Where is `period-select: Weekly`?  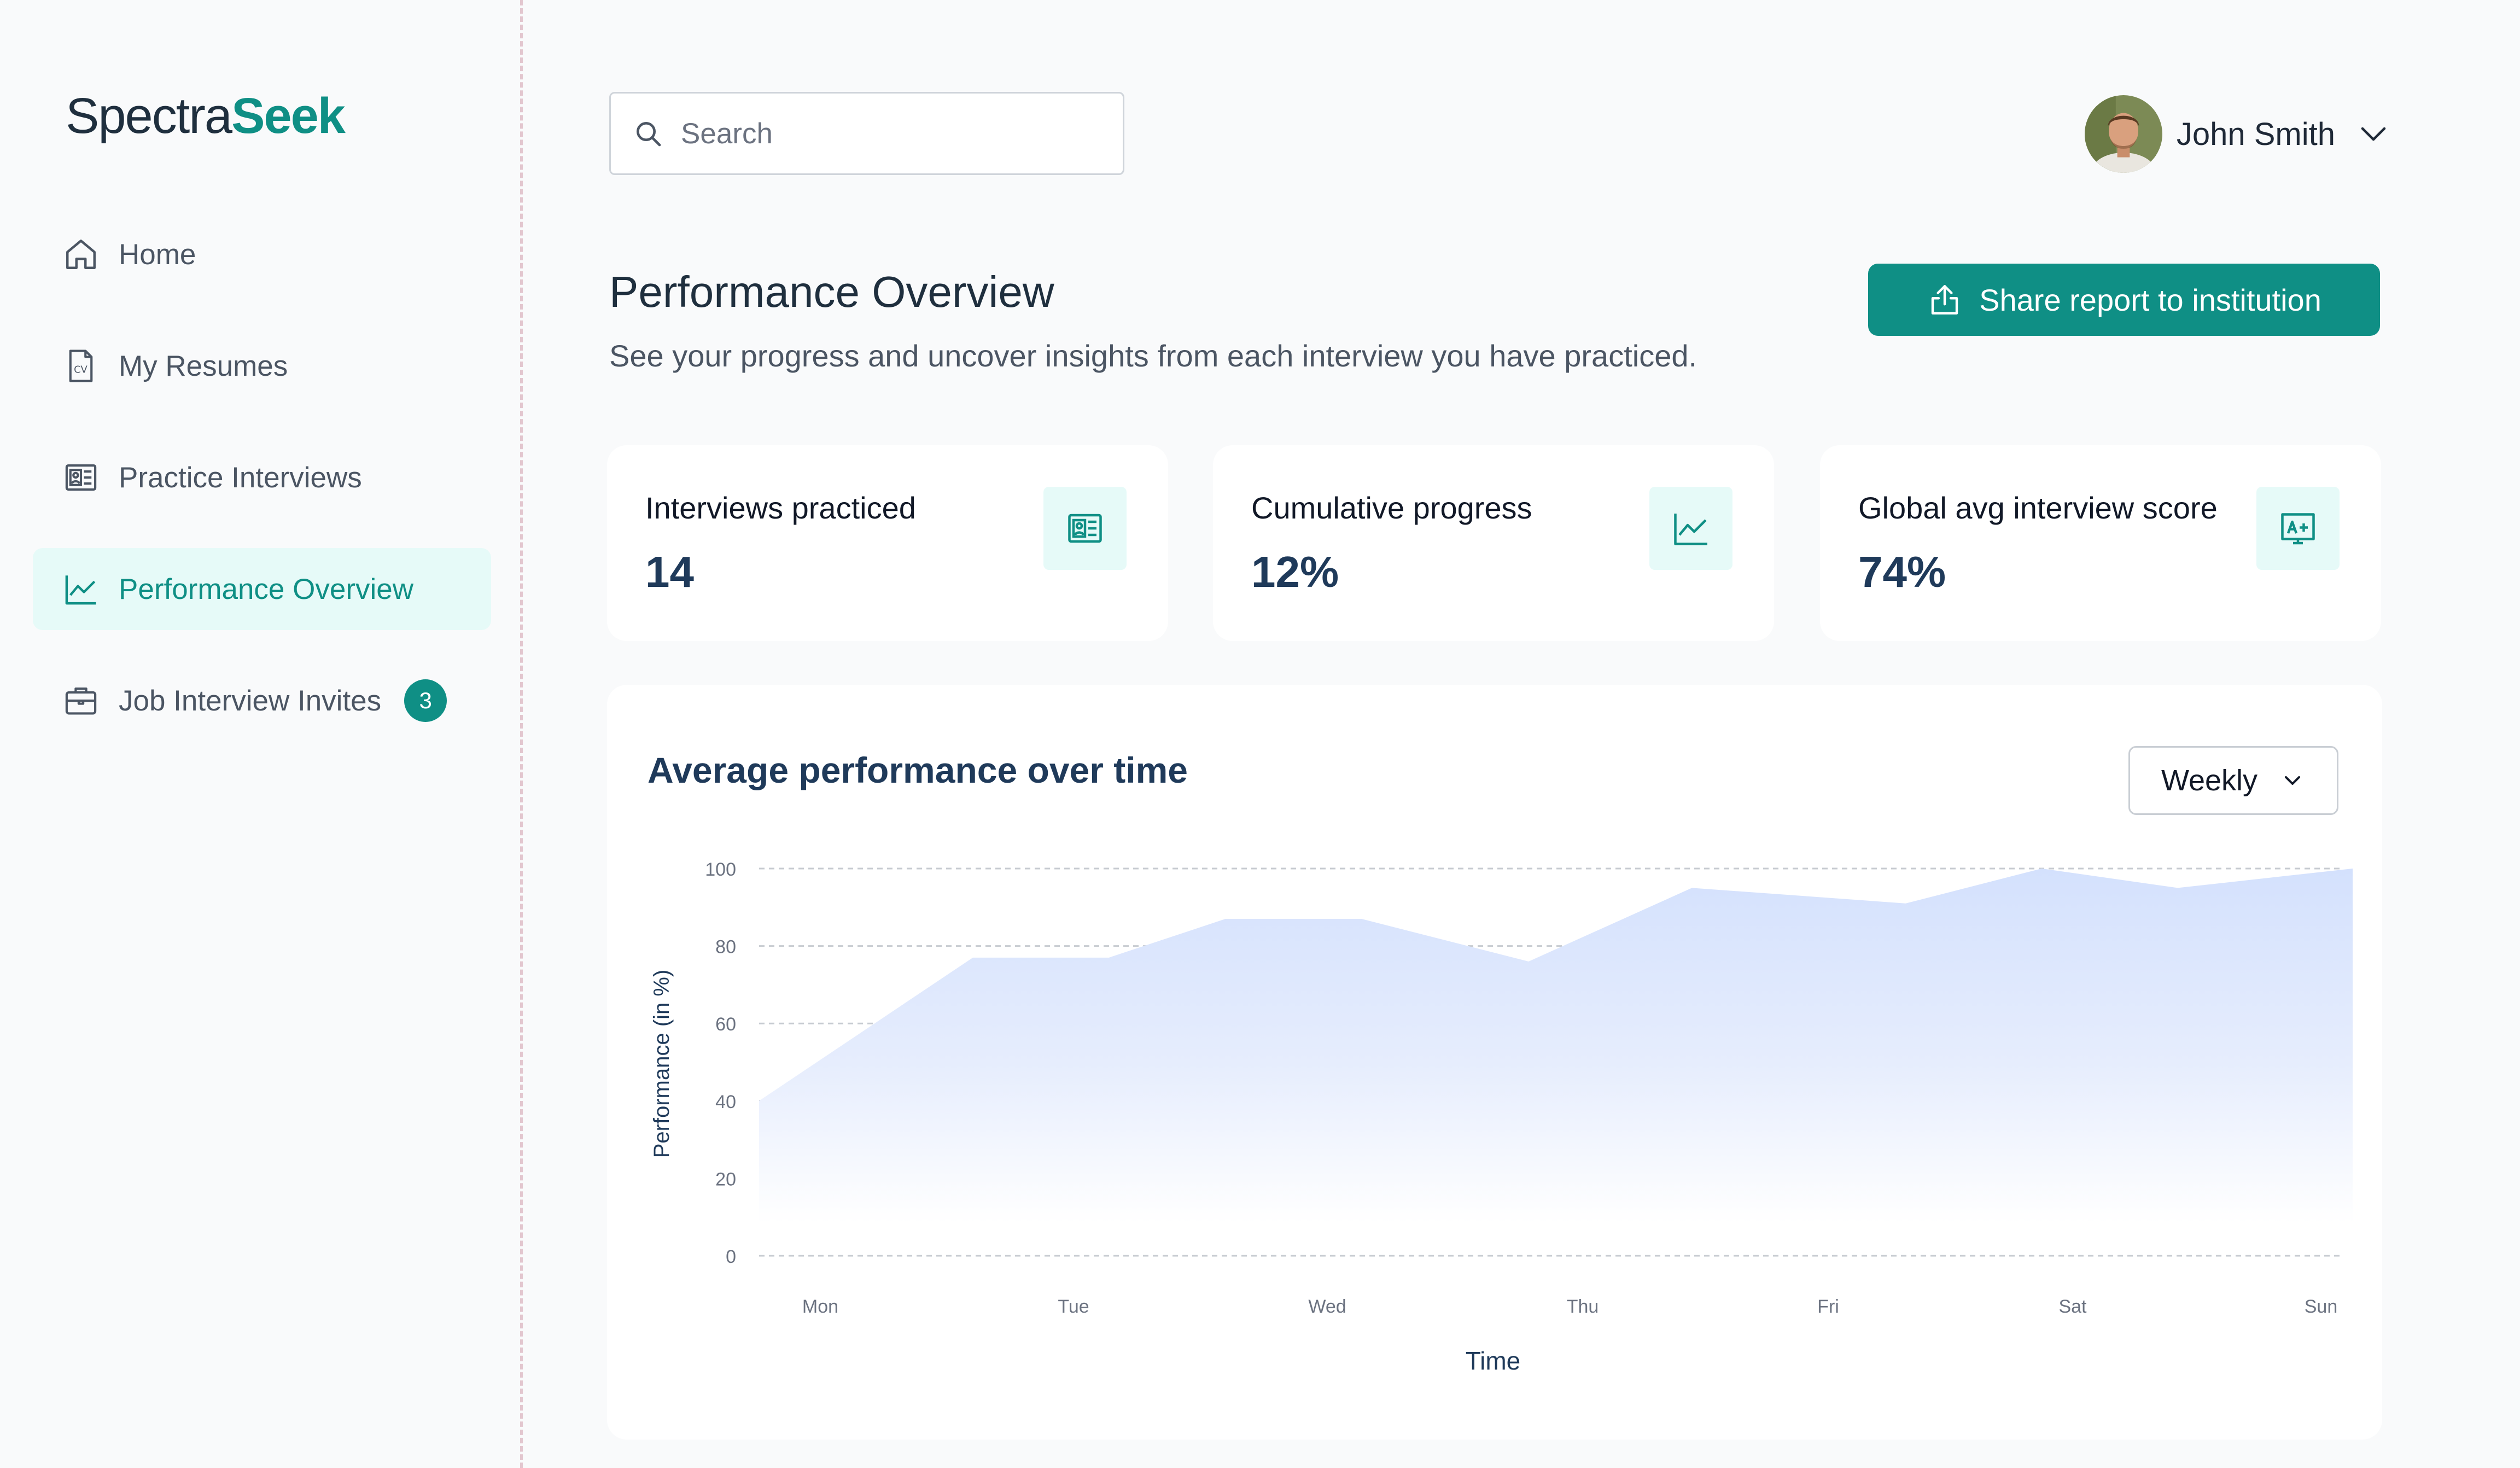
period-select: Weekly is located at coordinates (2233, 780).